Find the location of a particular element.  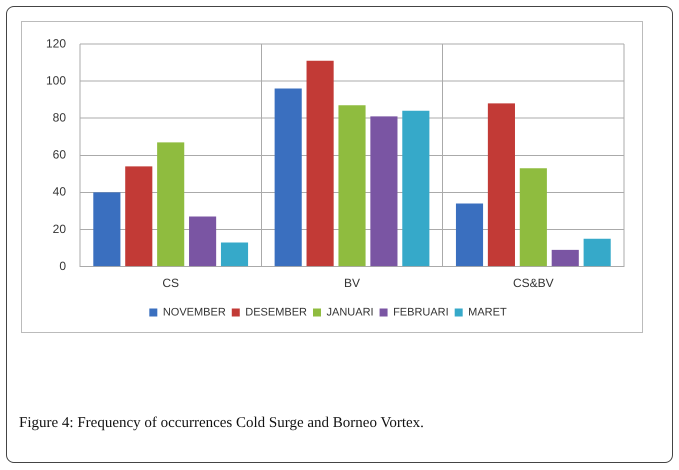

x-tick-label: BV is located at coordinates (352, 283).